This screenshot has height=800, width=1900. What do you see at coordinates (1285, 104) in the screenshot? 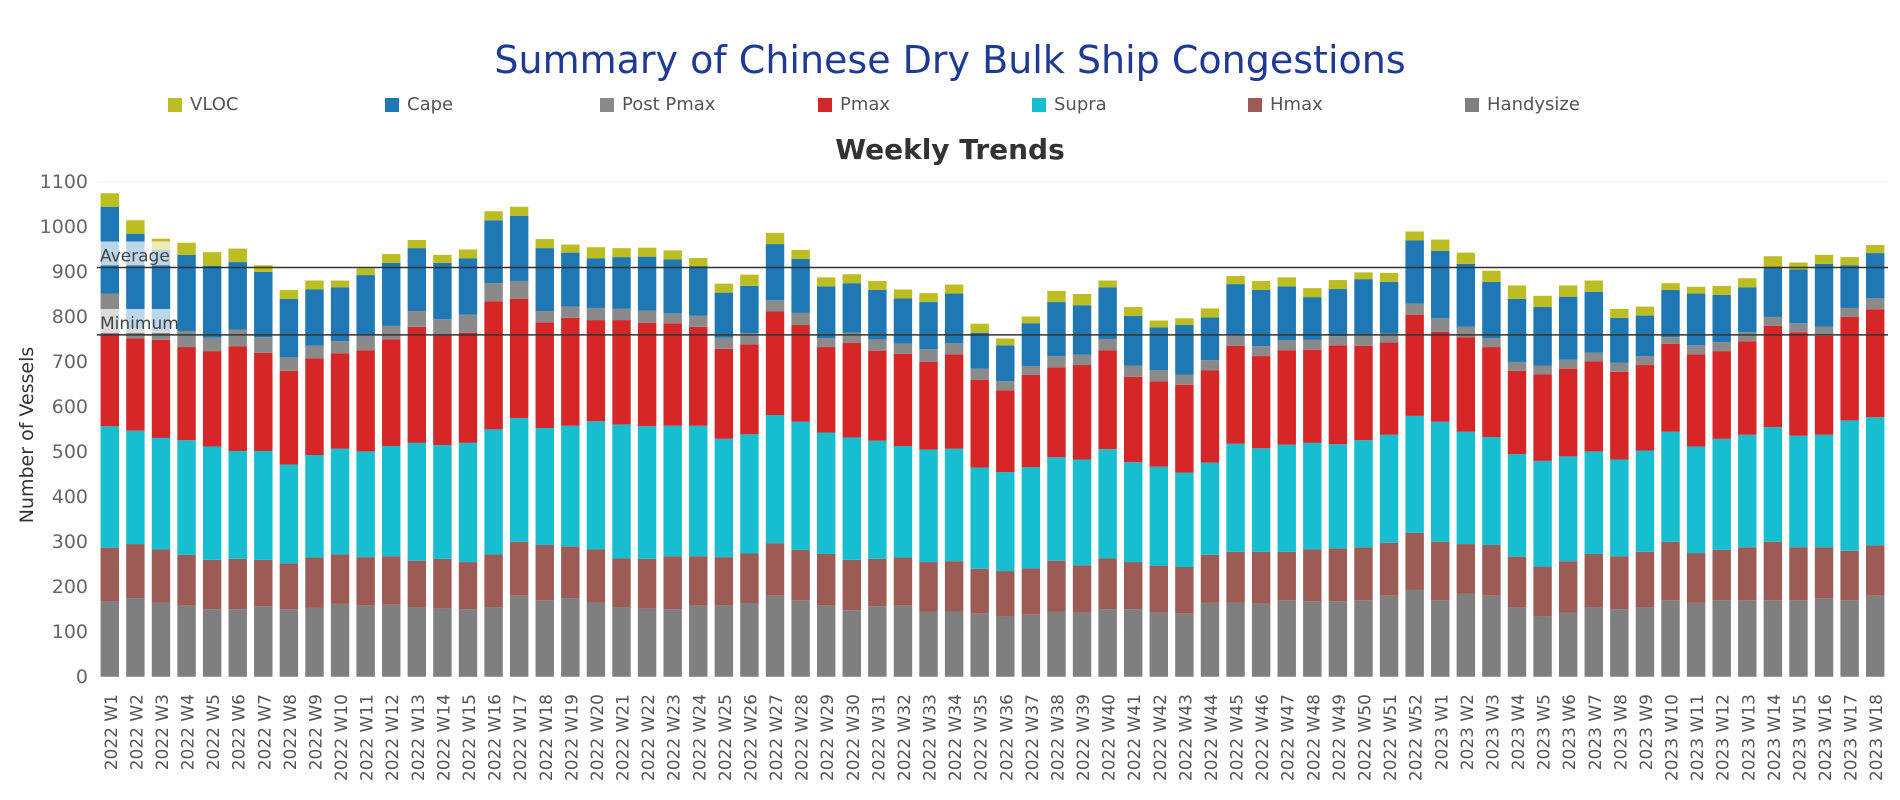
I see `legend-item-hmax: Hmax` at bounding box center [1285, 104].